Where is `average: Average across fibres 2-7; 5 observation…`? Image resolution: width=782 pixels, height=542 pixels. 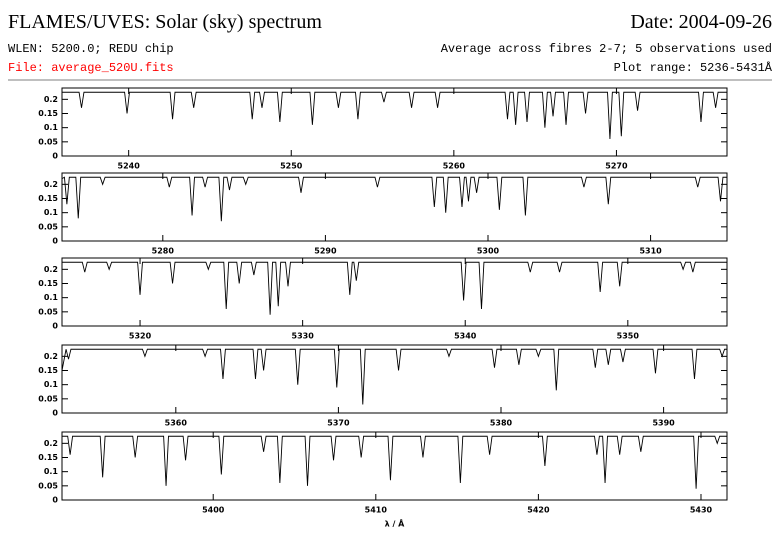
average: Average across fibres 2-7; 5 observation… is located at coordinates (606, 49).